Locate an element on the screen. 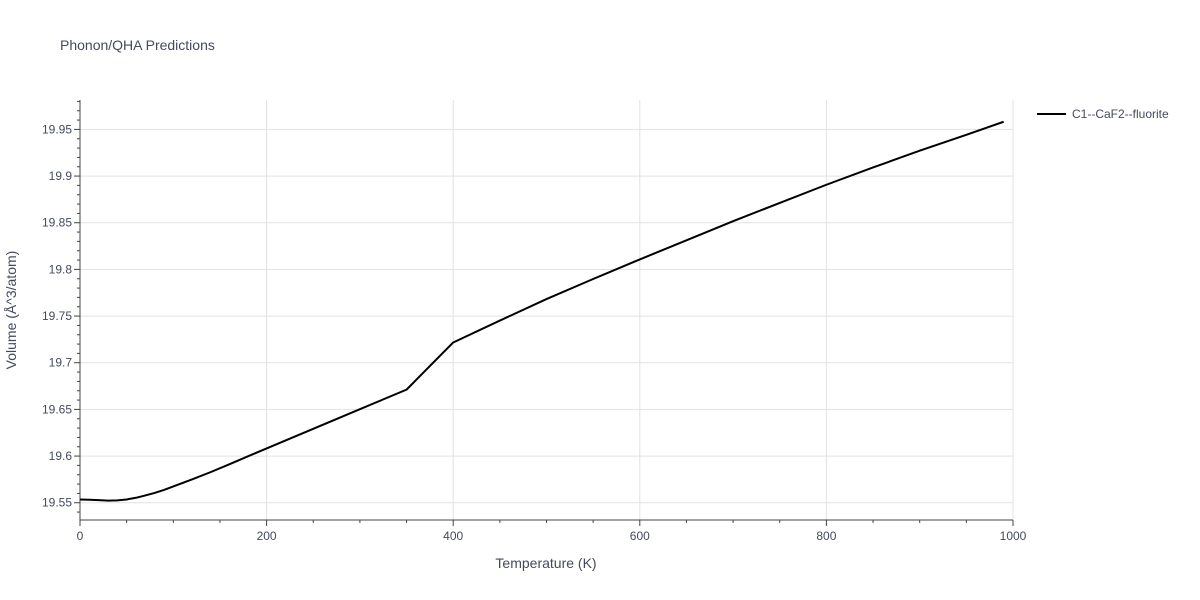  x-tick-label: 1000 is located at coordinates (1013, 536).